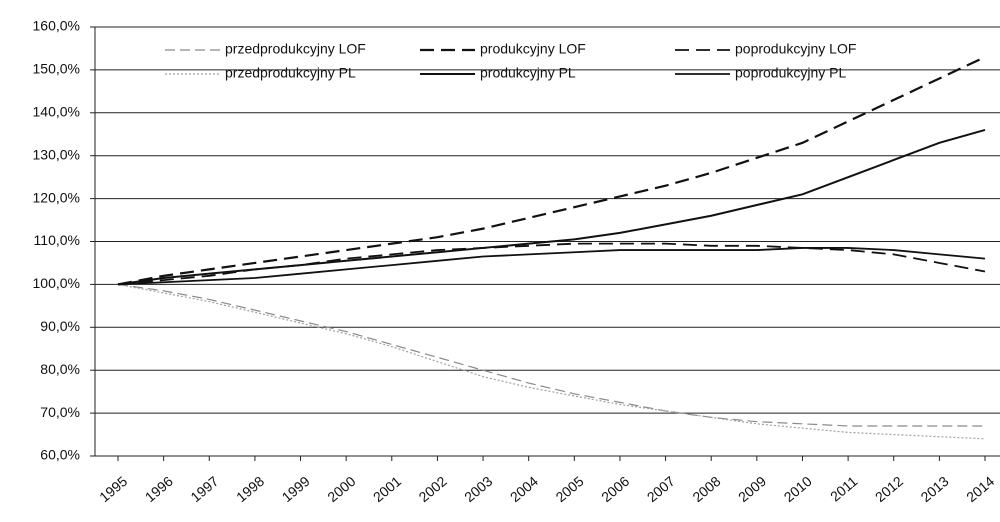 The height and width of the screenshot is (522, 1000). Describe the element at coordinates (752, 489) in the screenshot. I see `x-tick-label: 2009` at that location.